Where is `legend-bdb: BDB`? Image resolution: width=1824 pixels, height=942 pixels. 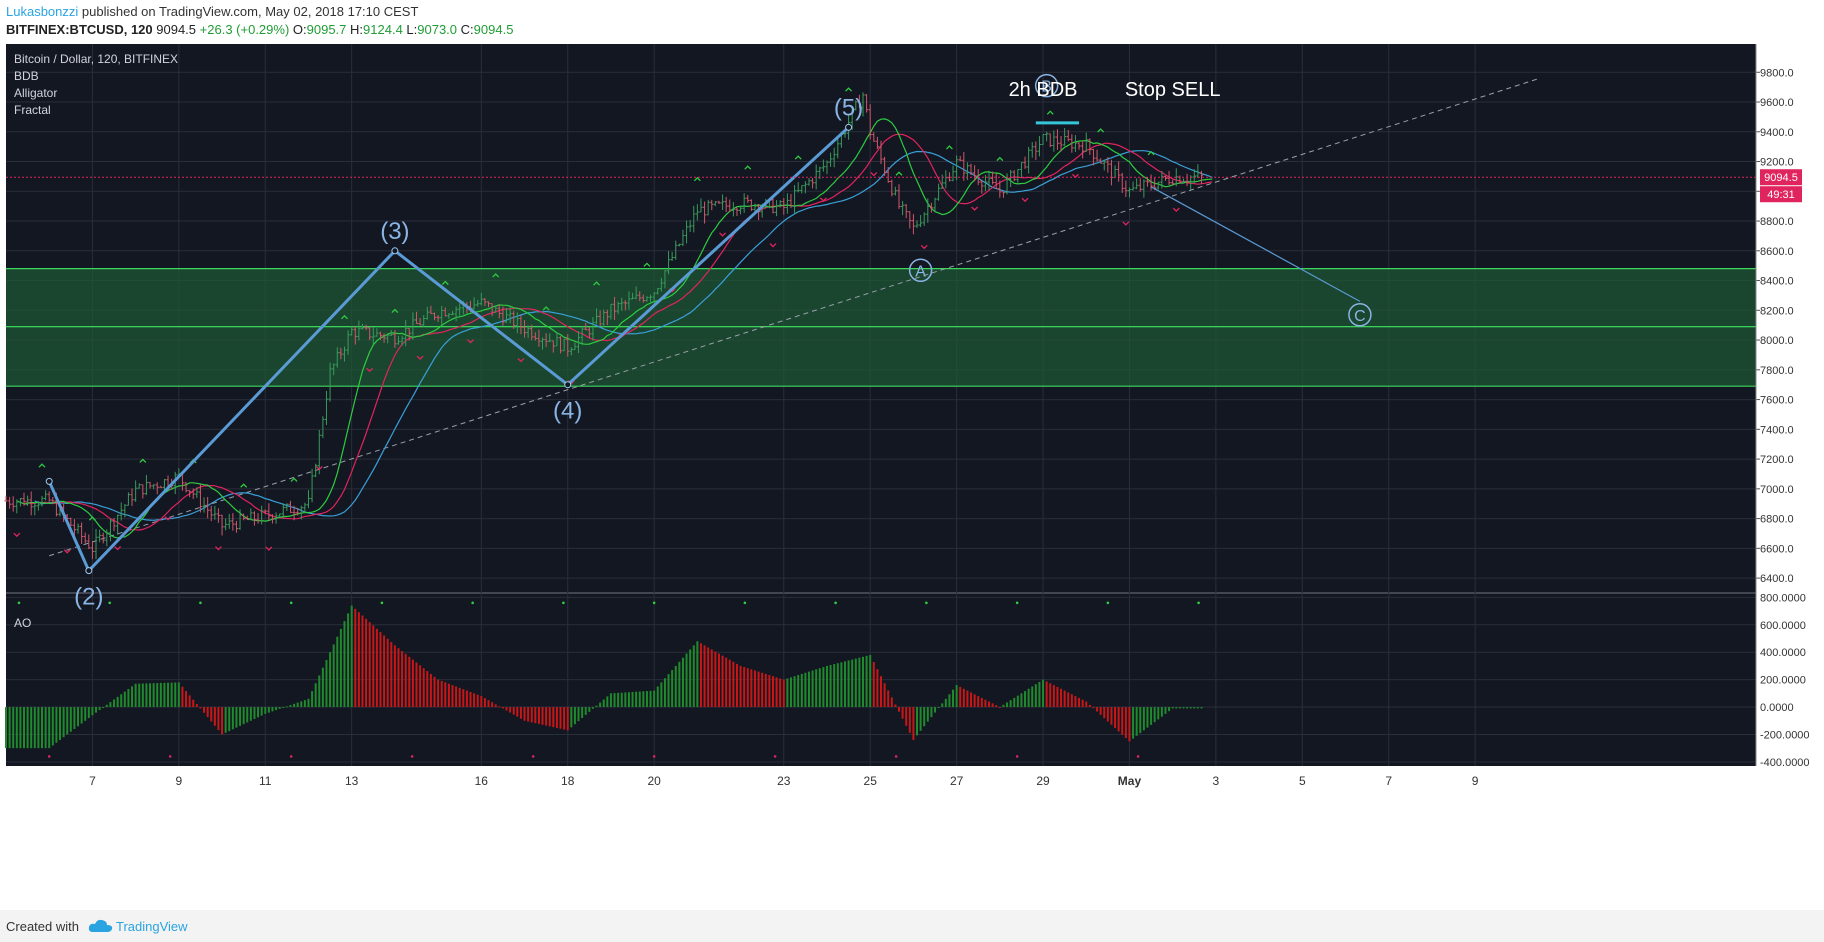
legend-bdb: BDB is located at coordinates (26, 76).